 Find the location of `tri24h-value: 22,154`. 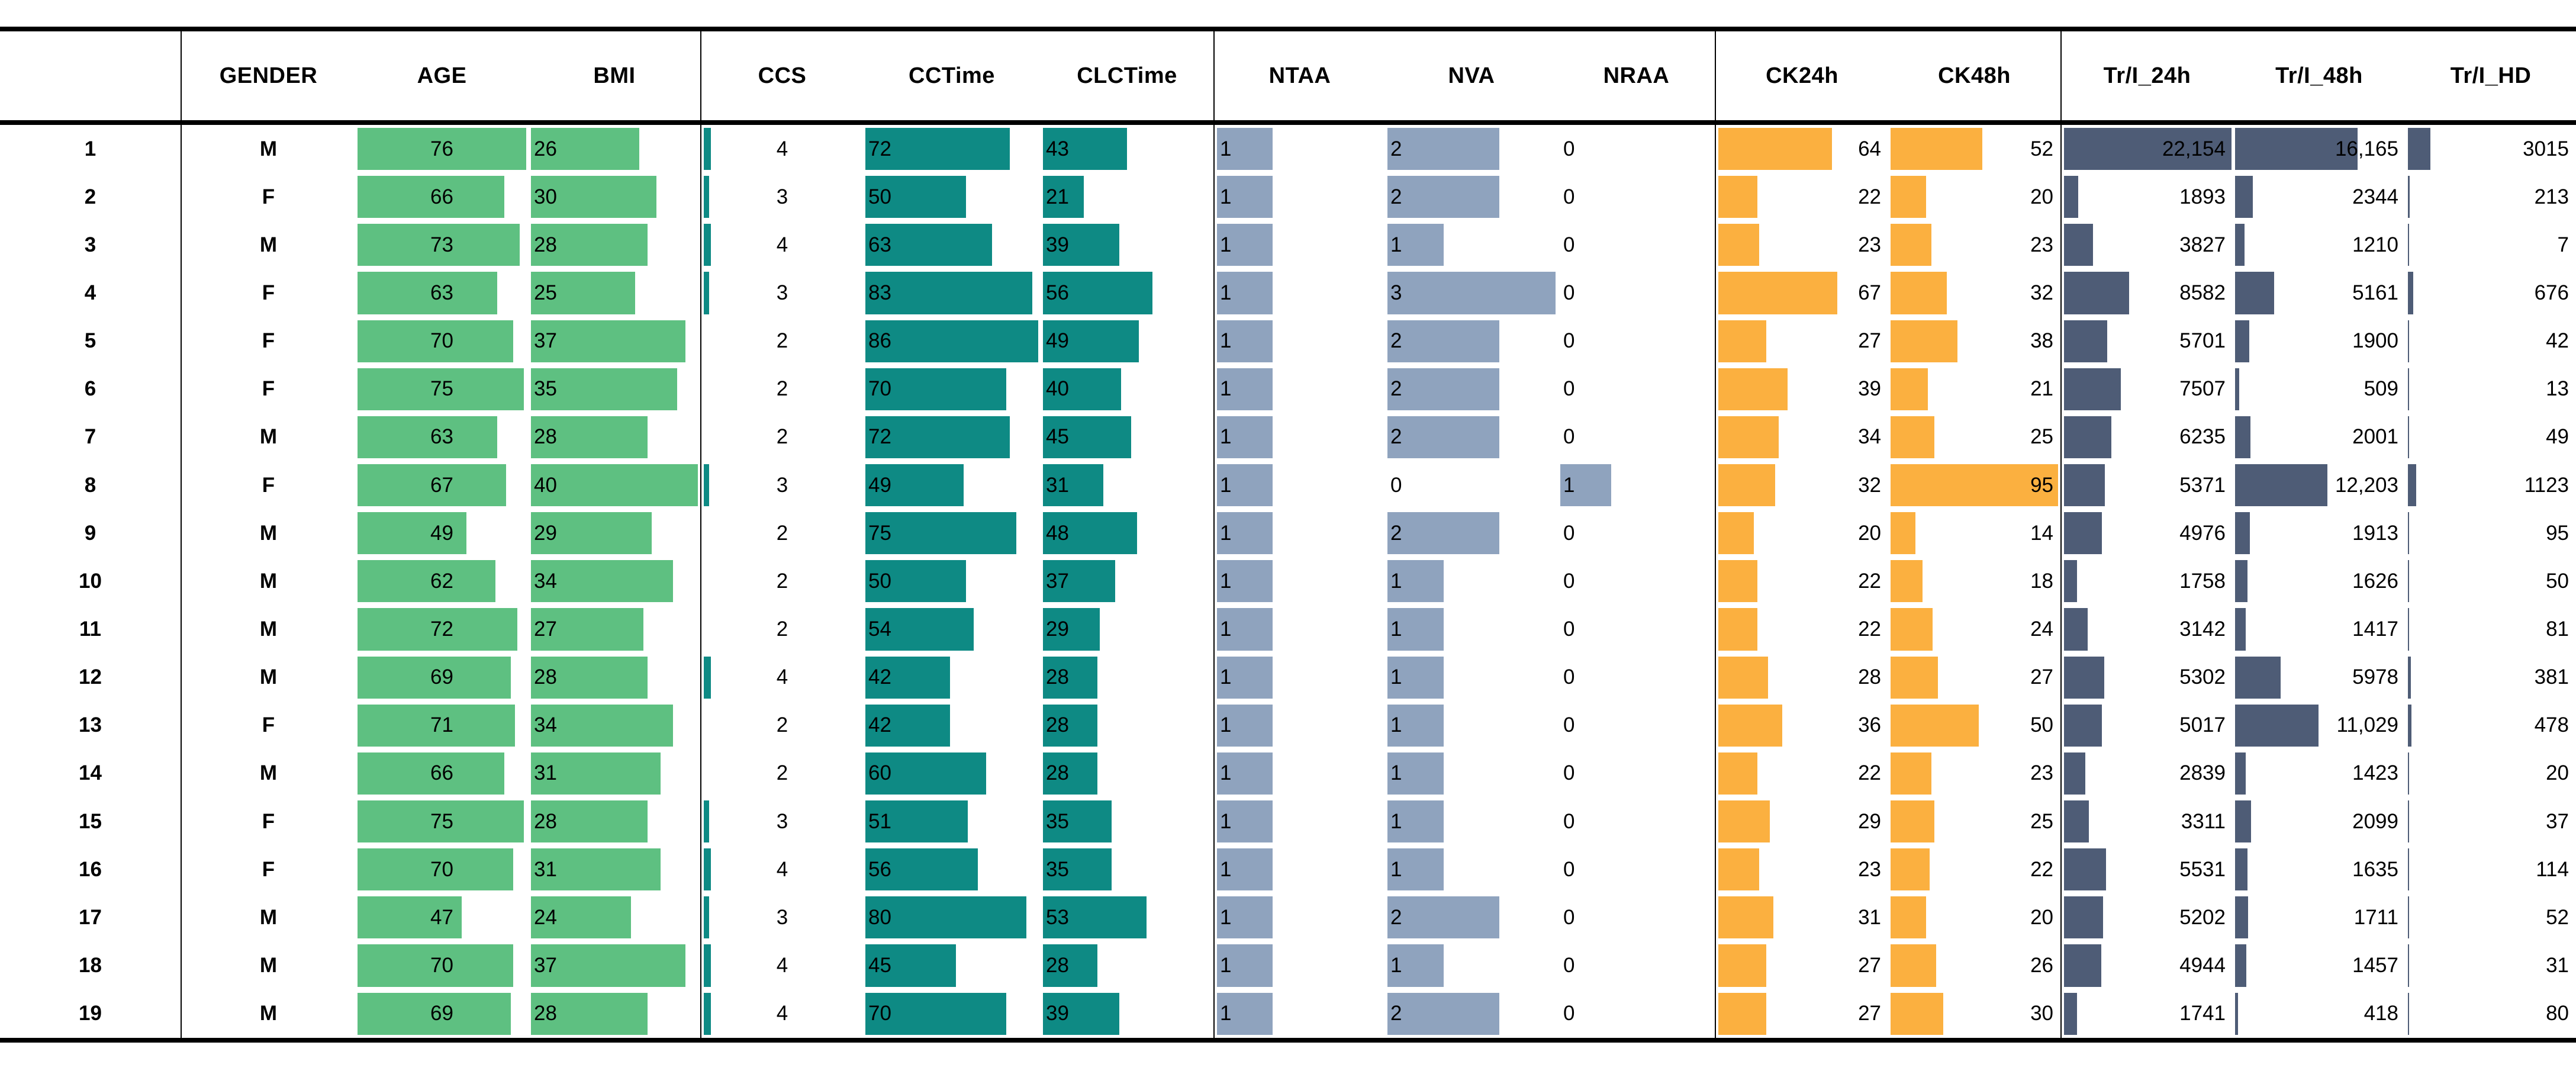

tri24h-value: 22,154 is located at coordinates (2194, 148).